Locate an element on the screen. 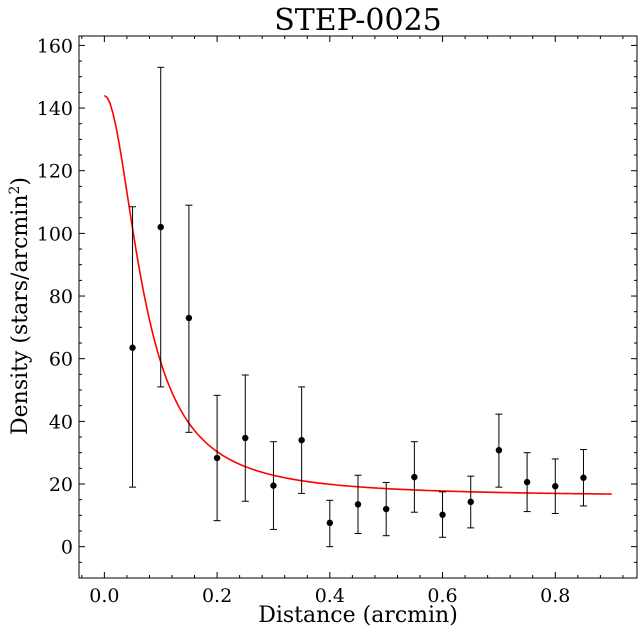  x-tick-label: 0.4 is located at coordinates (330, 596).